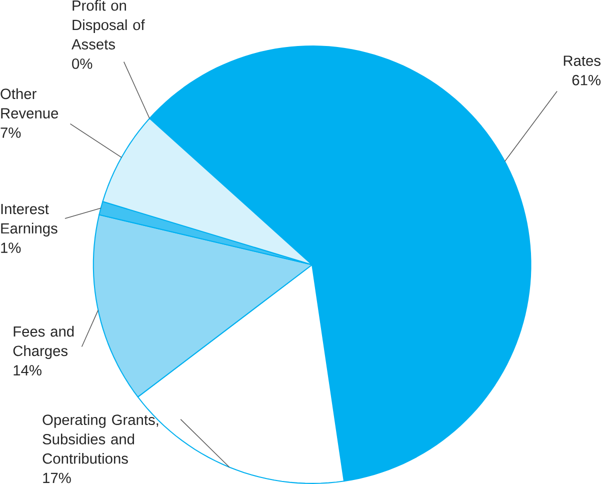 The image size is (601, 484). What do you see at coordinates (29, 103) in the screenshot?
I see `slice-label: Other Revenue` at bounding box center [29, 103].